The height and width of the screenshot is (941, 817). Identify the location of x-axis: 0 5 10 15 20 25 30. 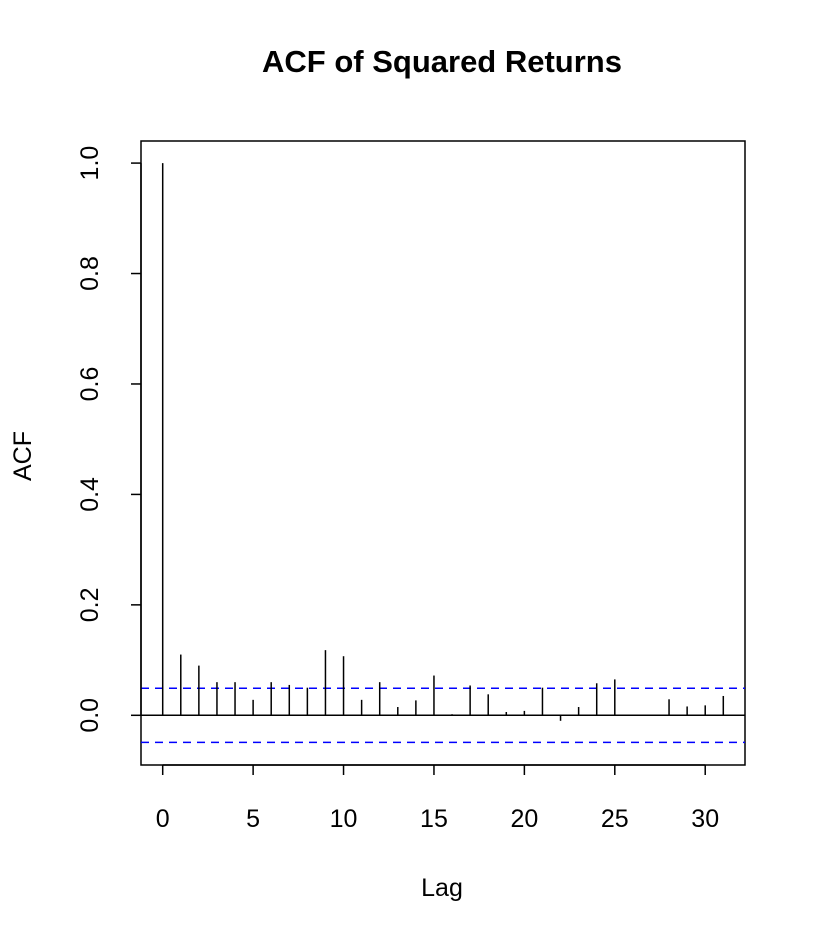
(437, 798).